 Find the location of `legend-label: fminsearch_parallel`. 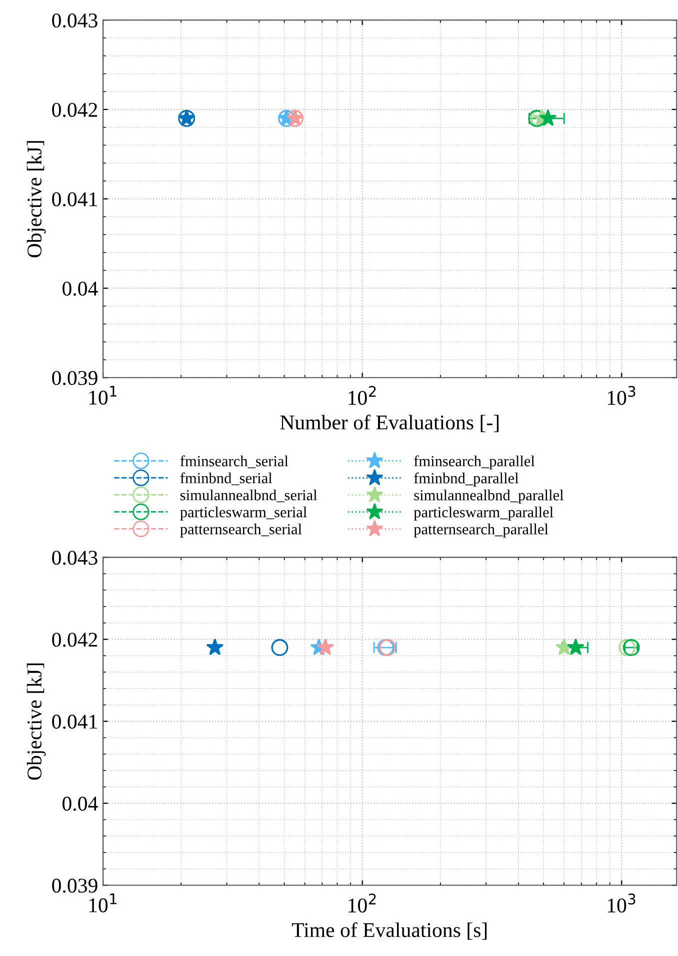

legend-label: fminsearch_parallel is located at coordinates (474, 462).